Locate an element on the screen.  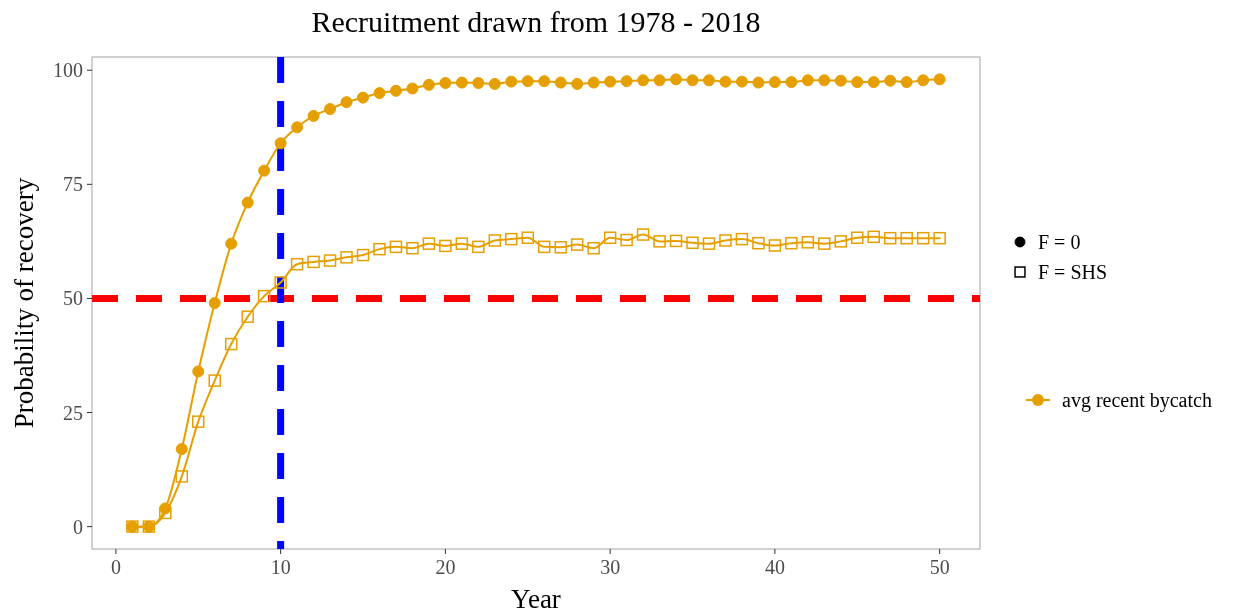
x-tick-label: 30 is located at coordinates (610, 567).